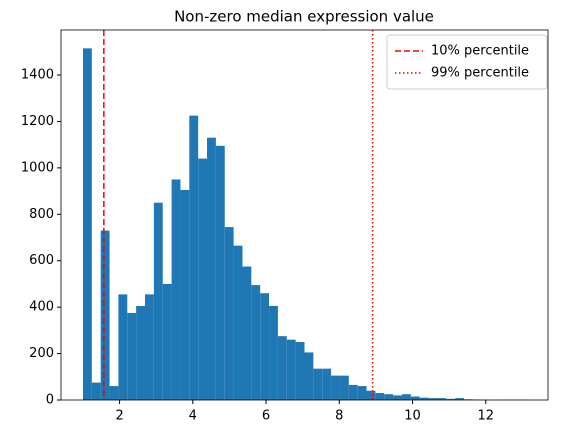  I want to click on x-tick-label: 10, so click(412, 416).